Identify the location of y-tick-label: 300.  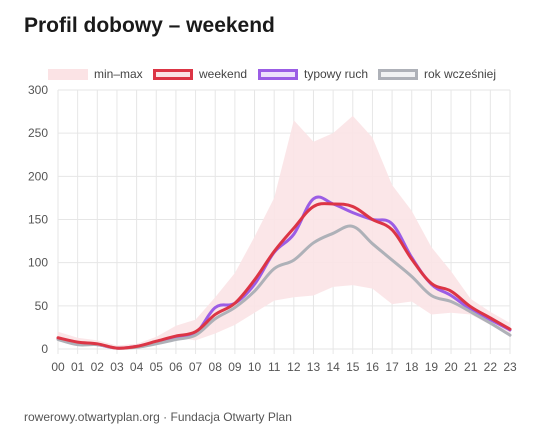
(38, 90).